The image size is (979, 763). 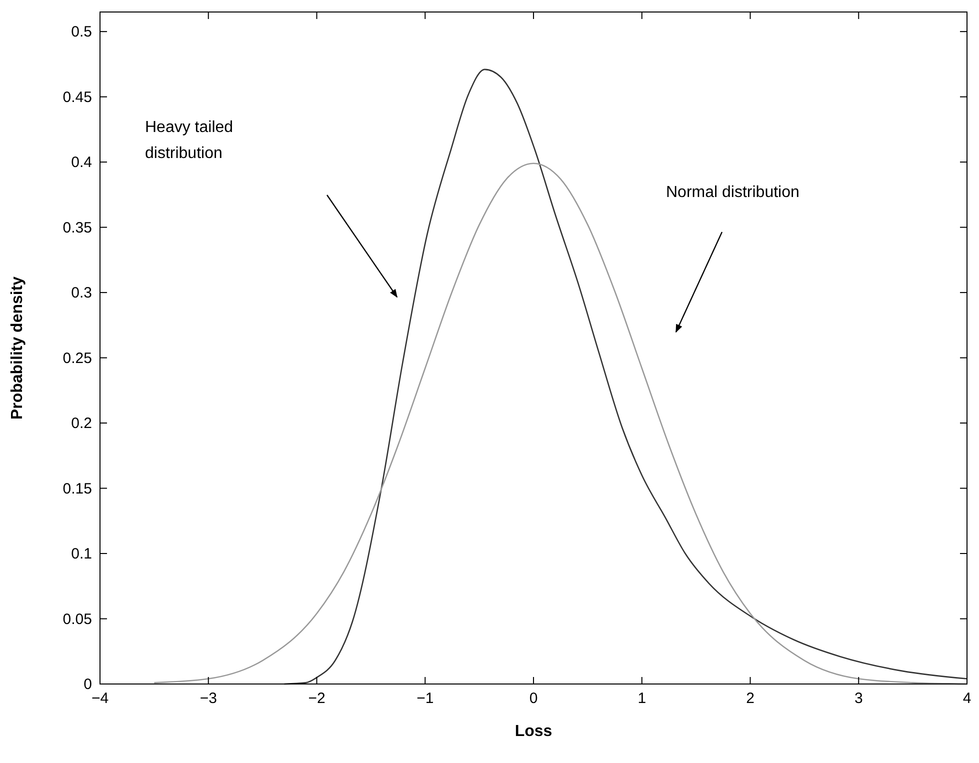 I want to click on y-tick-label: 0.1, so click(x=81, y=554).